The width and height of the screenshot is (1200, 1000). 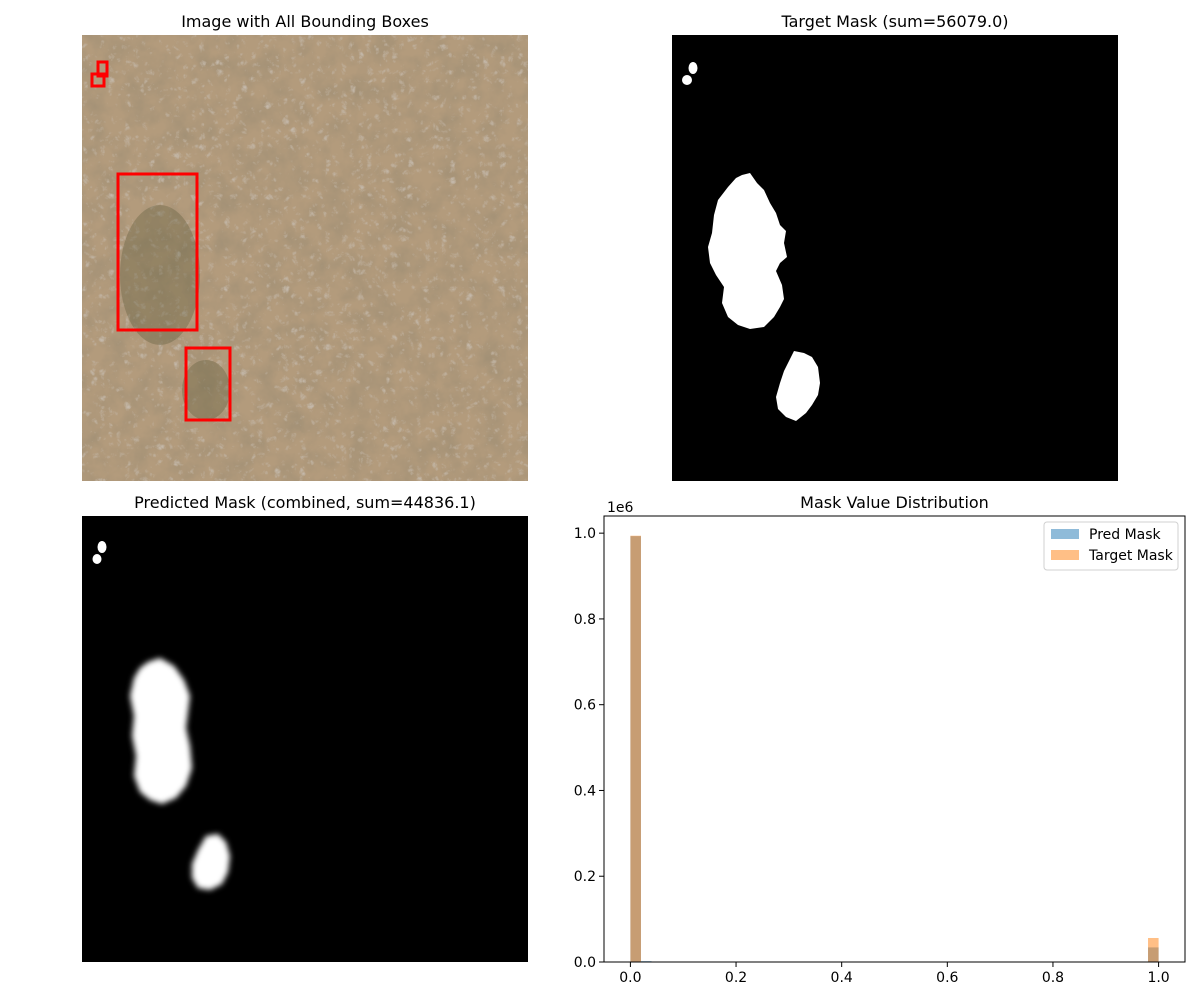 I want to click on target-panel-title: Target Mask (sum=56079.0), so click(x=895, y=21).